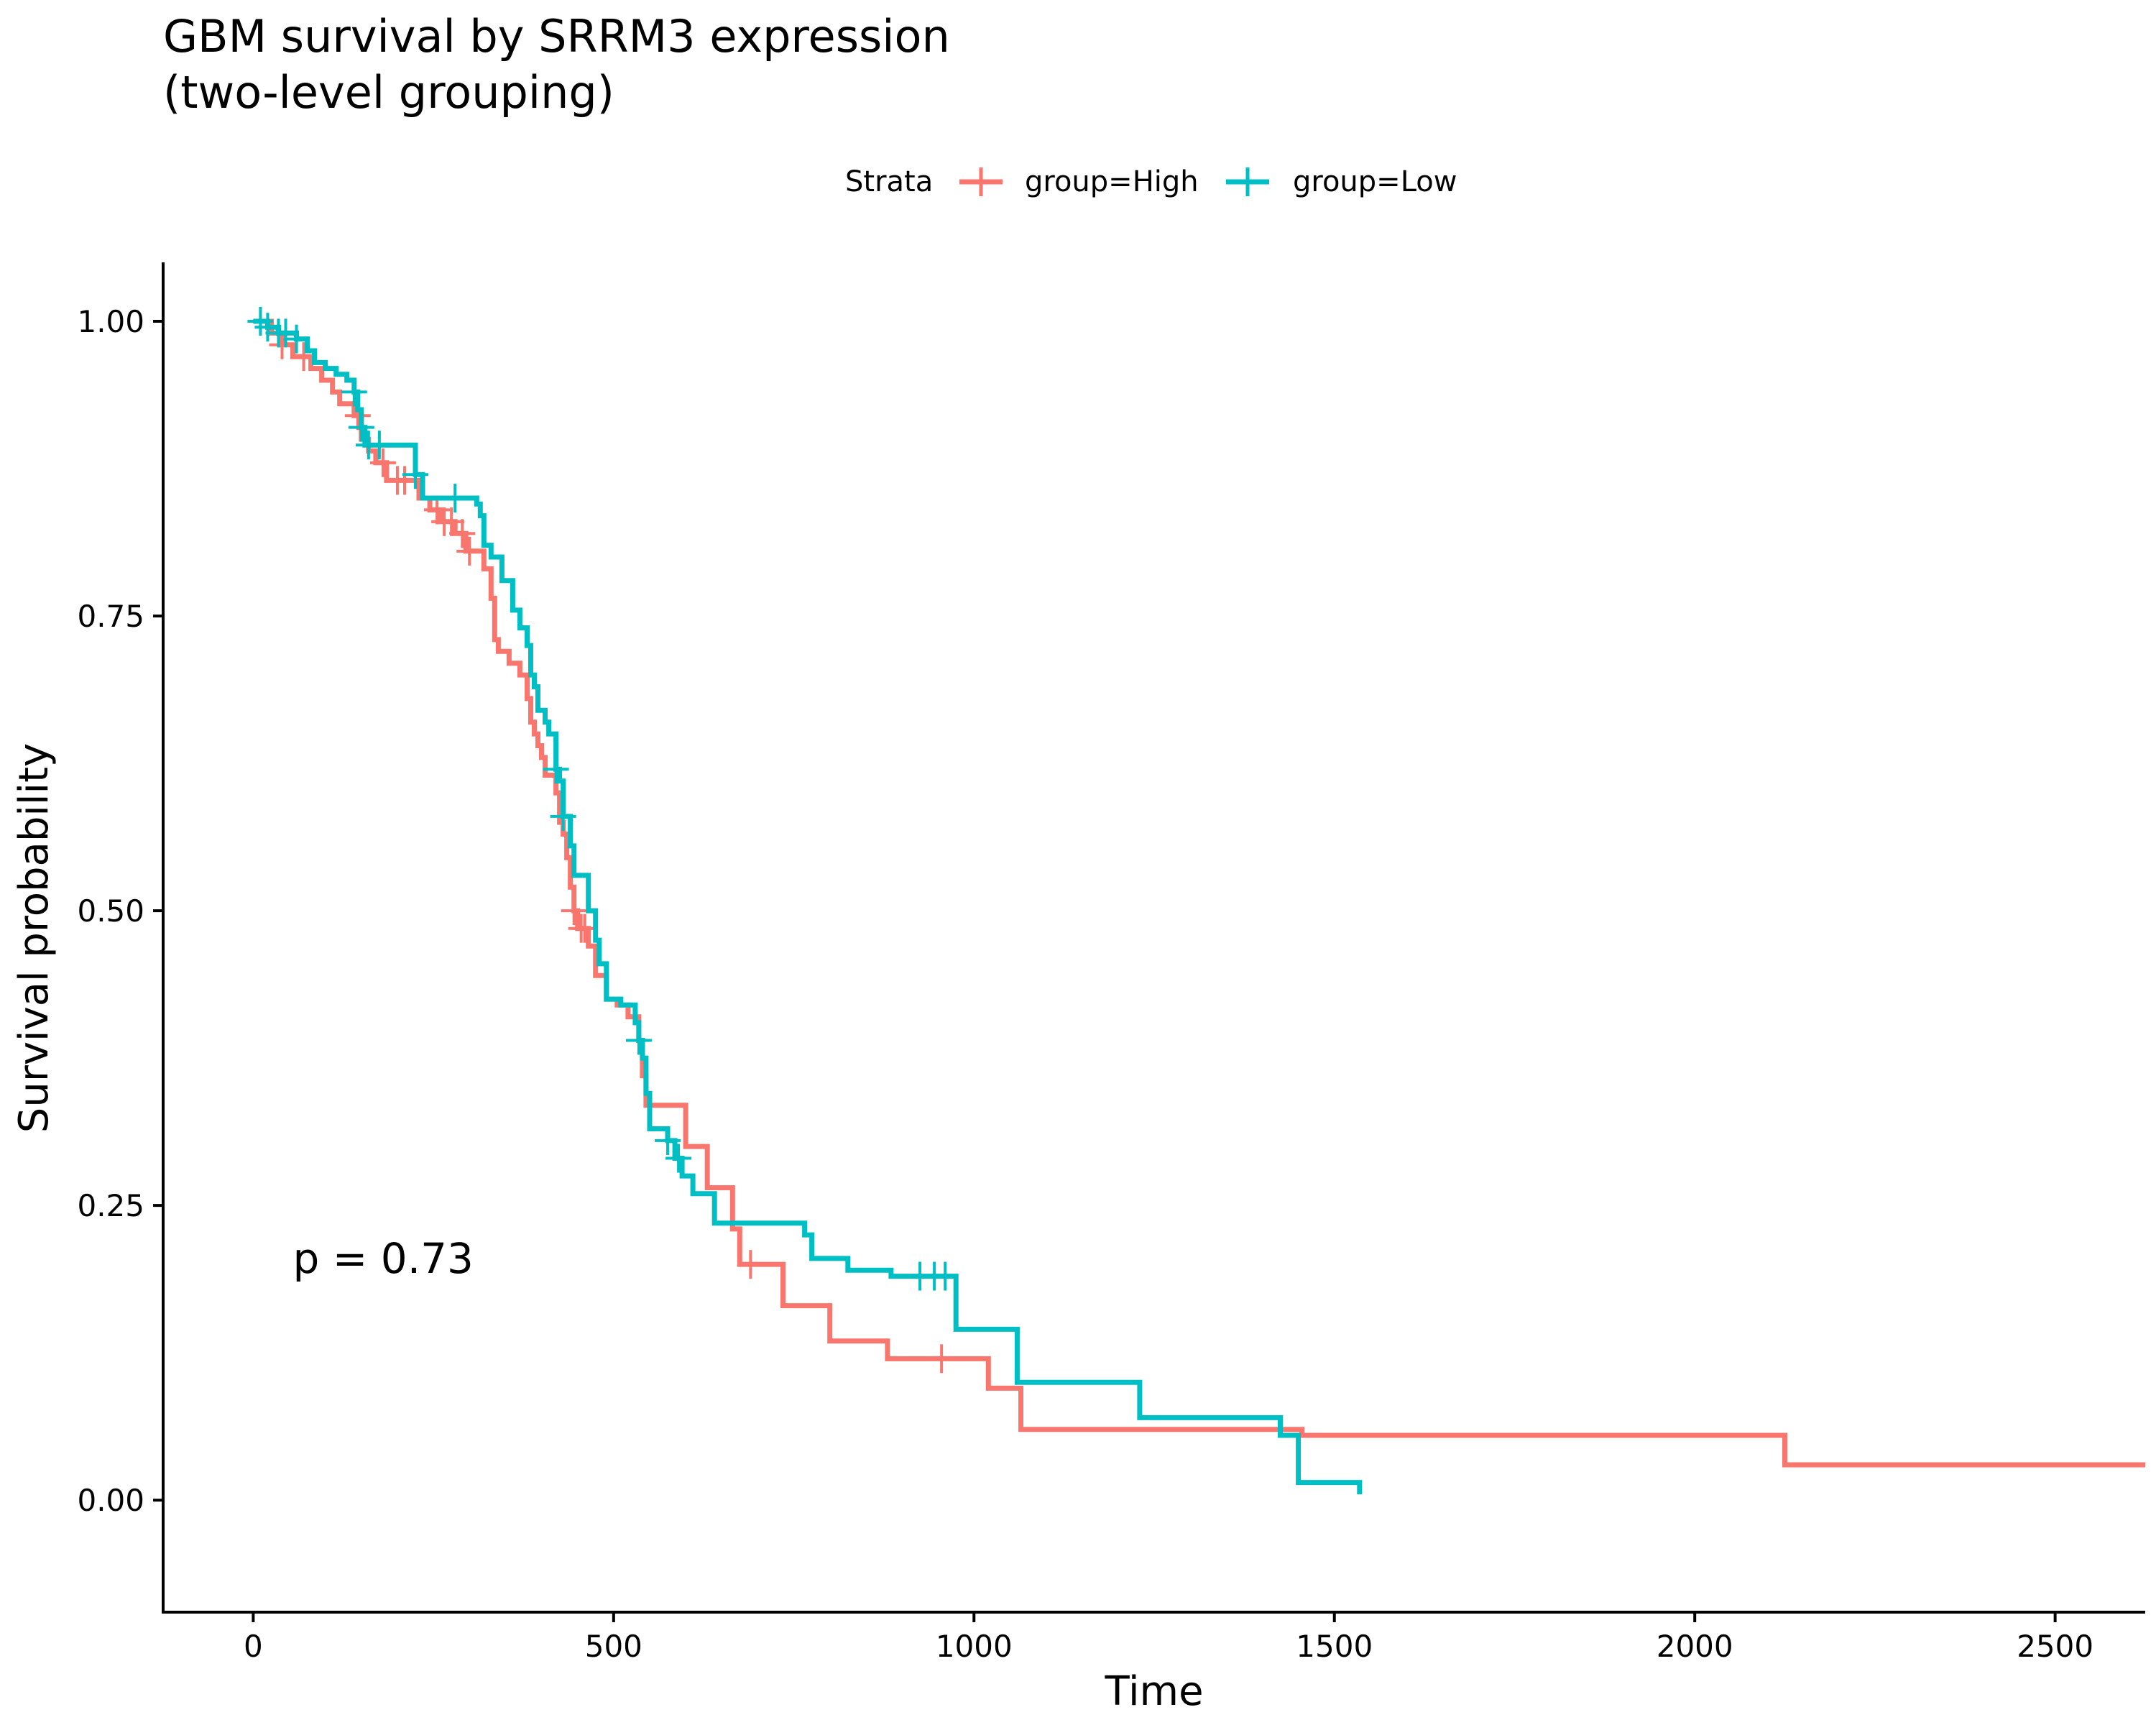 Image resolution: width=2156 pixels, height=1725 pixels. I want to click on x-tick-label: 1500, so click(1334, 1646).